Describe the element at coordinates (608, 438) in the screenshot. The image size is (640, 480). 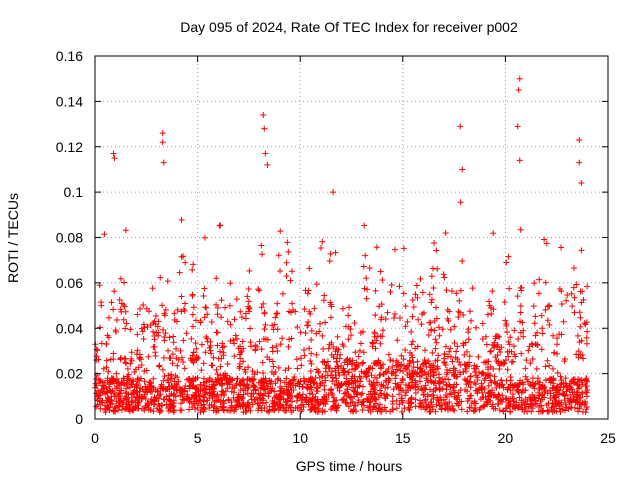
I see `x-tick-label: 25` at that location.